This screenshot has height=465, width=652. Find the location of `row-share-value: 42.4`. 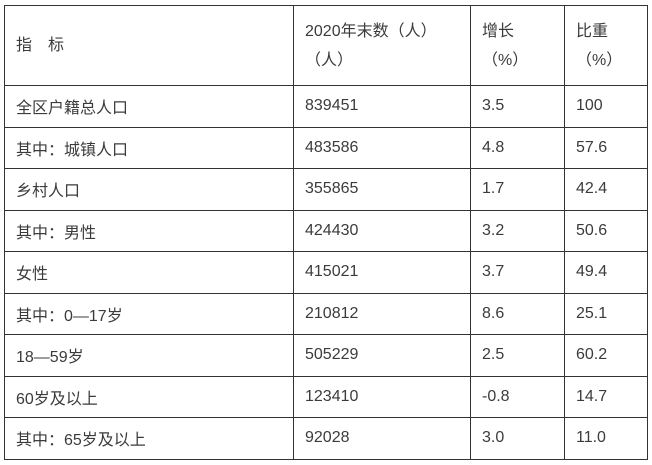

row-share-value: 42.4 is located at coordinates (606, 189).